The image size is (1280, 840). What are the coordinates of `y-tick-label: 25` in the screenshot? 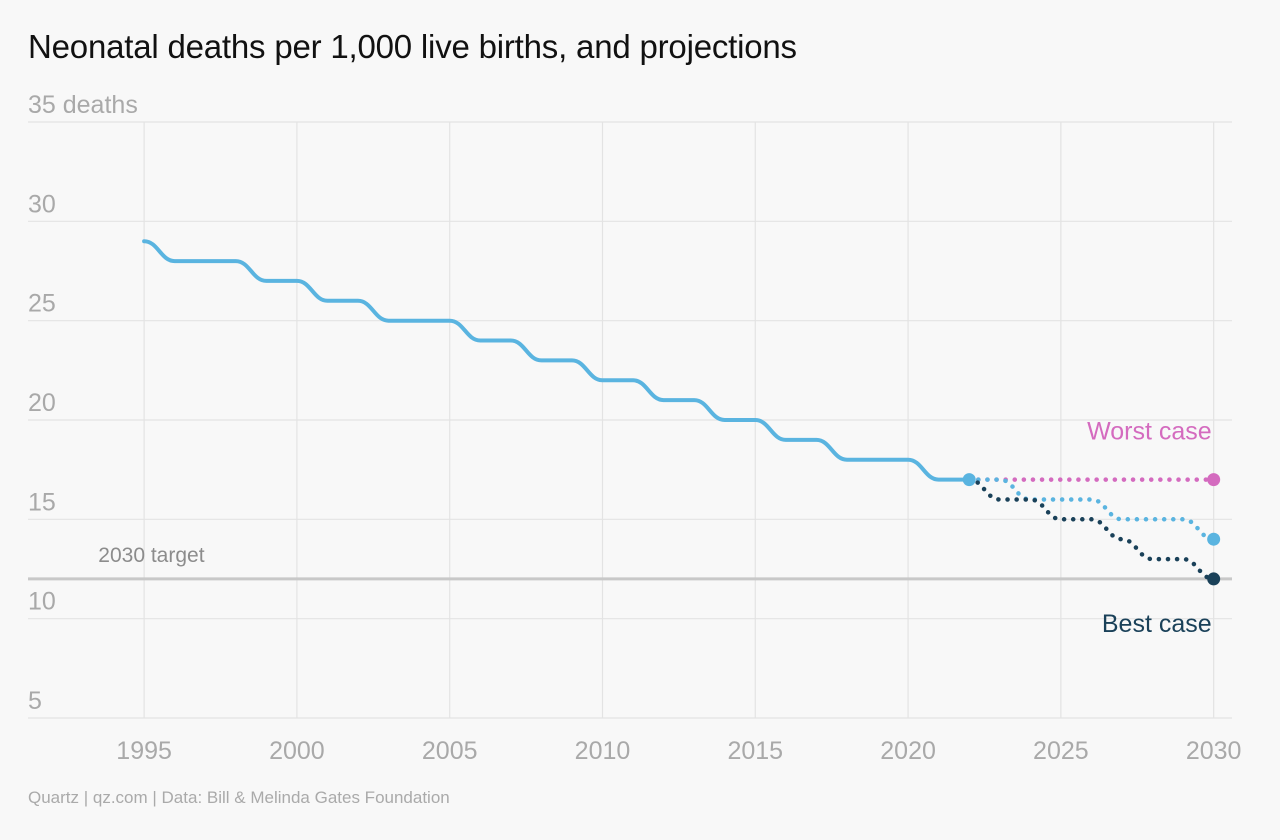 It's located at (42, 304).